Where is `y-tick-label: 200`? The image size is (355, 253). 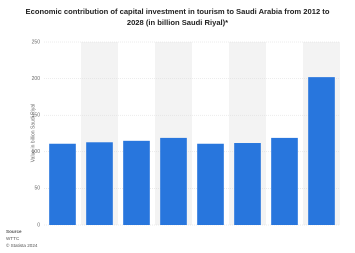
y-tick-label: 200 is located at coordinates (36, 79).